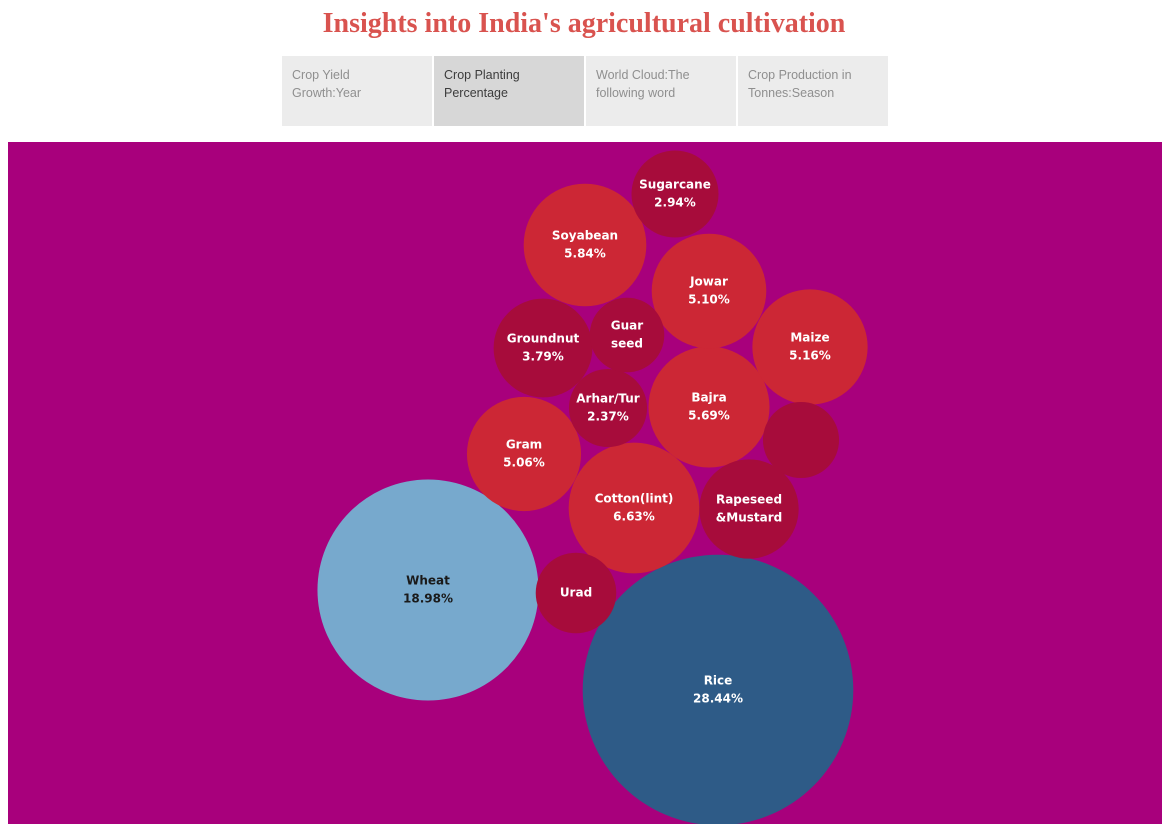  Describe the element at coordinates (709, 300) in the screenshot. I see `bubble-value-label: 5.10%` at that location.